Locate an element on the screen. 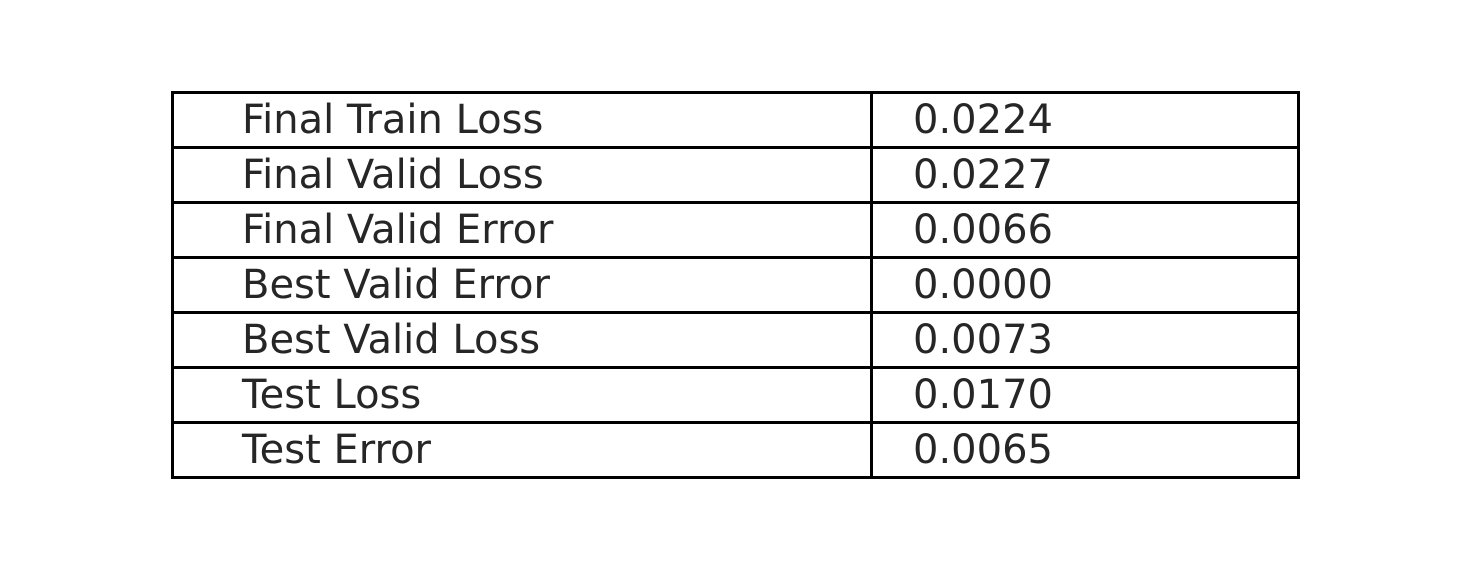 This screenshot has height=570, width=1470. metric-value: 0.0227 is located at coordinates (1085, 175).